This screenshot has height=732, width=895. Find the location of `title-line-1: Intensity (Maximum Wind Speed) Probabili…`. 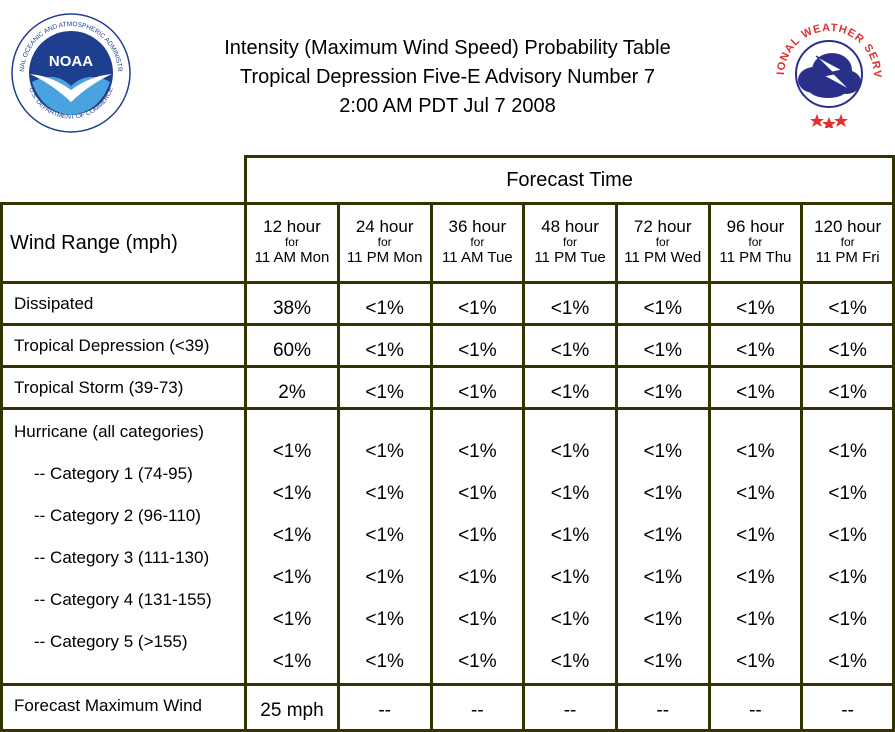

title-line-1: Intensity (Maximum Wind Speed) Probabili… is located at coordinates (447, 48).